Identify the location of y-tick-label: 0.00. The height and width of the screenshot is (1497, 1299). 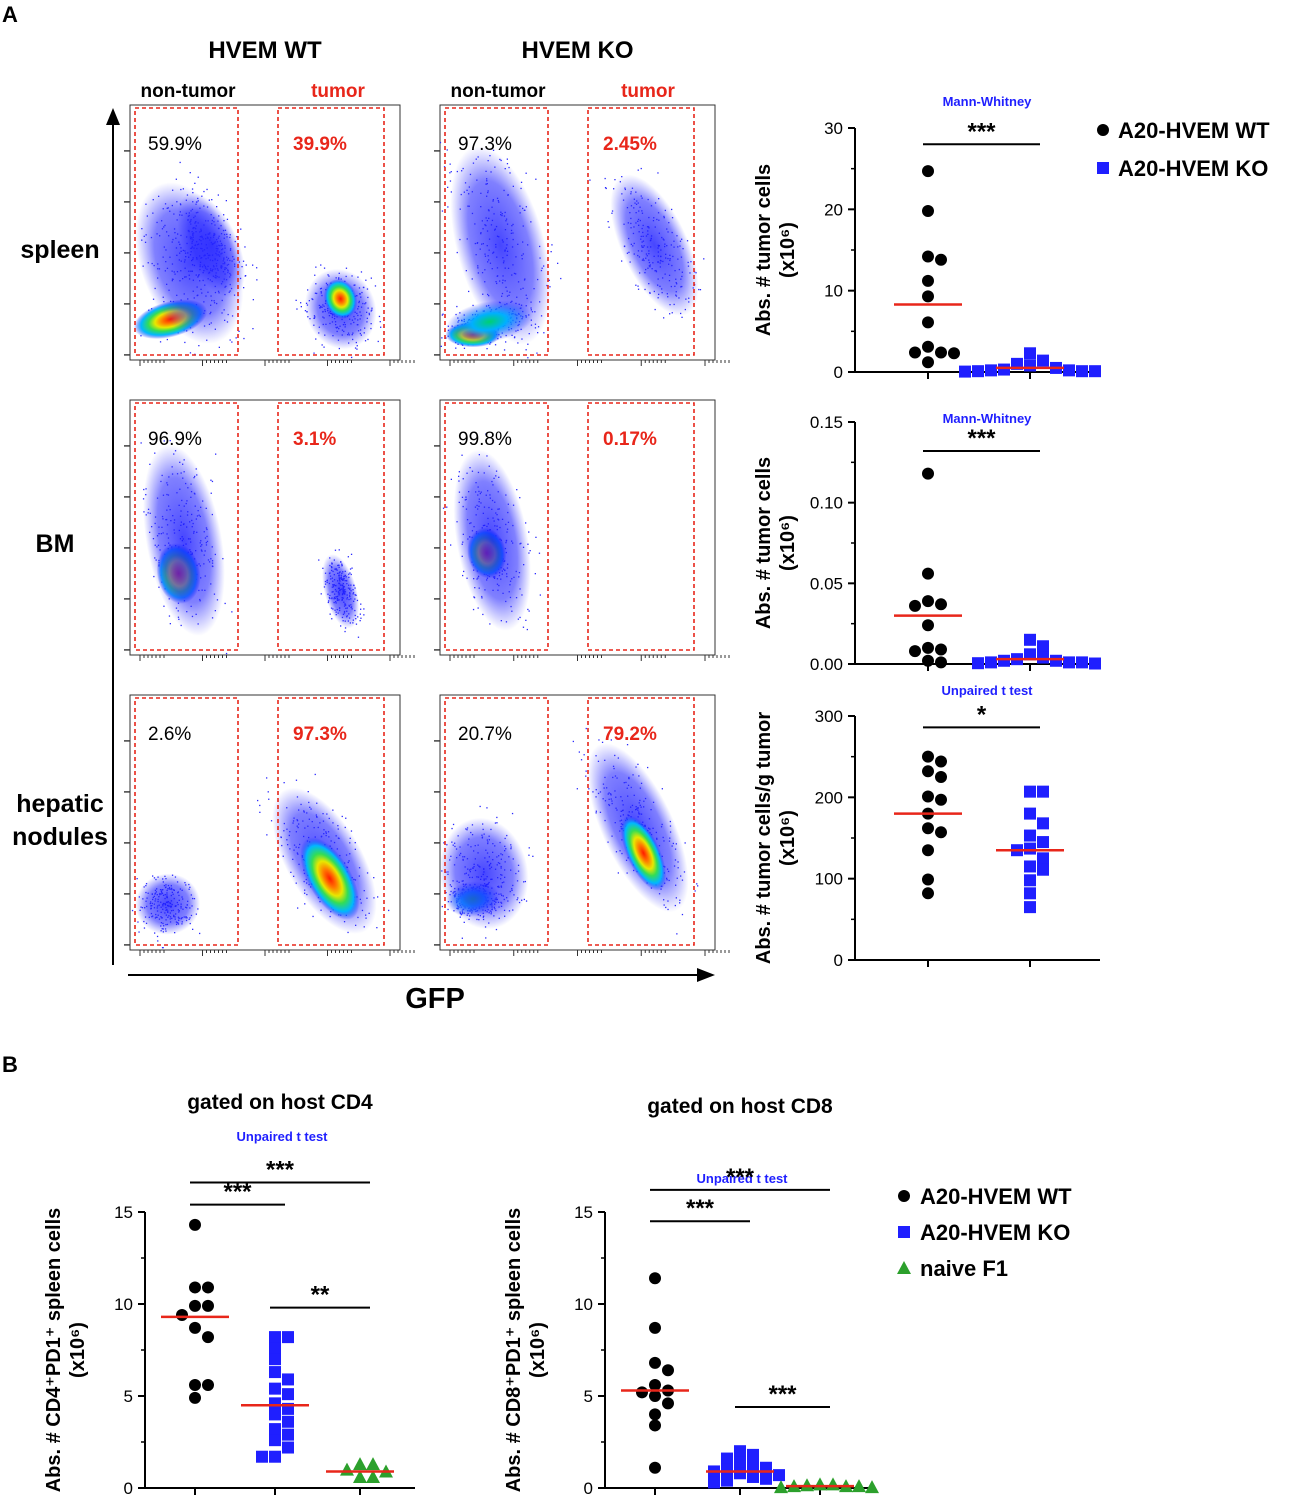
(826, 664).